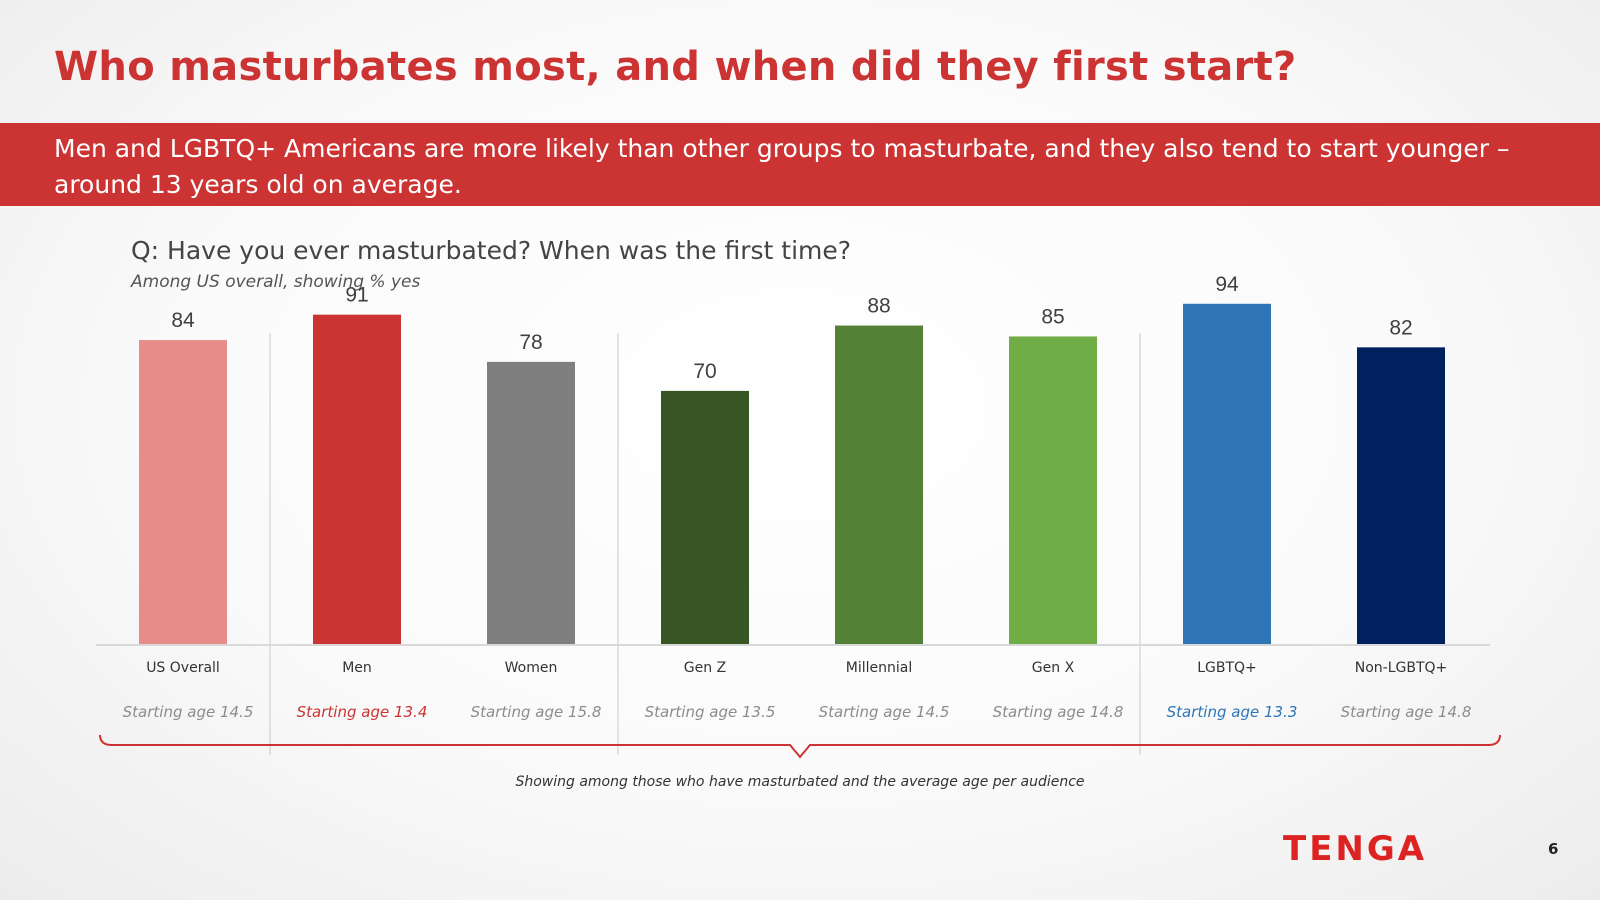  Describe the element at coordinates (710, 712) in the screenshot. I see `starting-age-label-3: Starting age 13.5` at that location.